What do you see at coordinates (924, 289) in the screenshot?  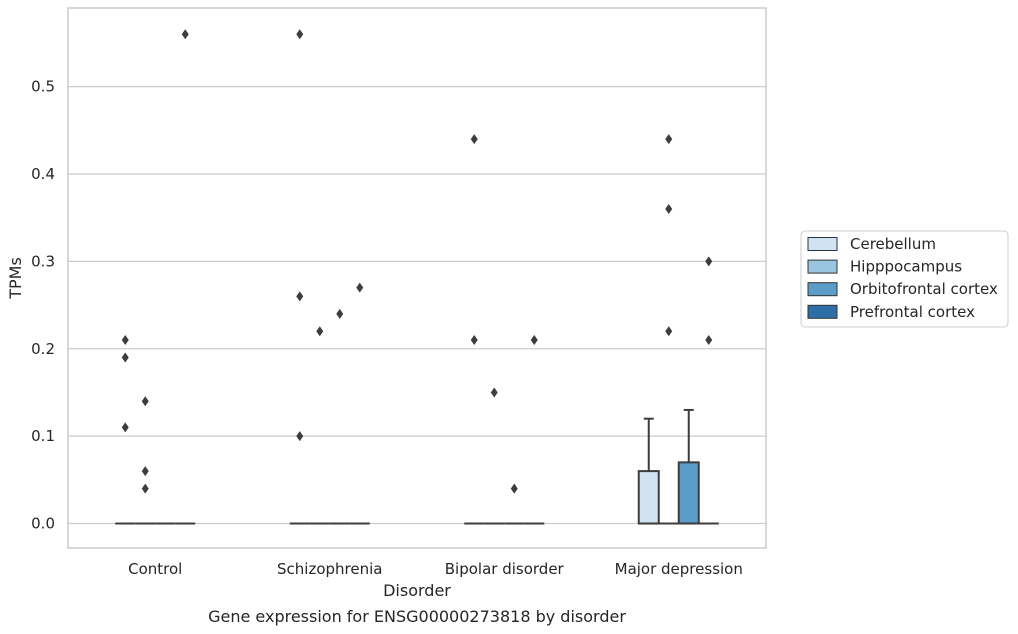 I see `legend-label: Orbitofrontal cortex` at bounding box center [924, 289].